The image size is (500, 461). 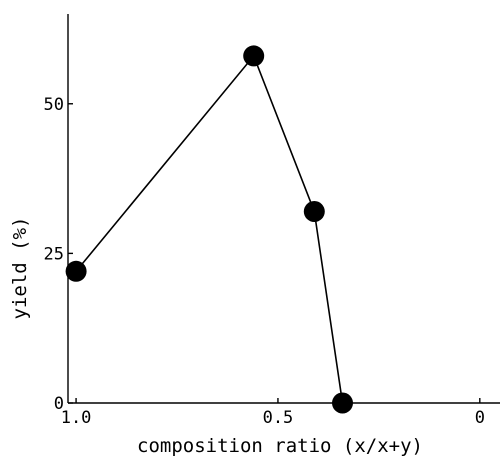 I want to click on y-tick-label: 50, so click(x=54, y=105).